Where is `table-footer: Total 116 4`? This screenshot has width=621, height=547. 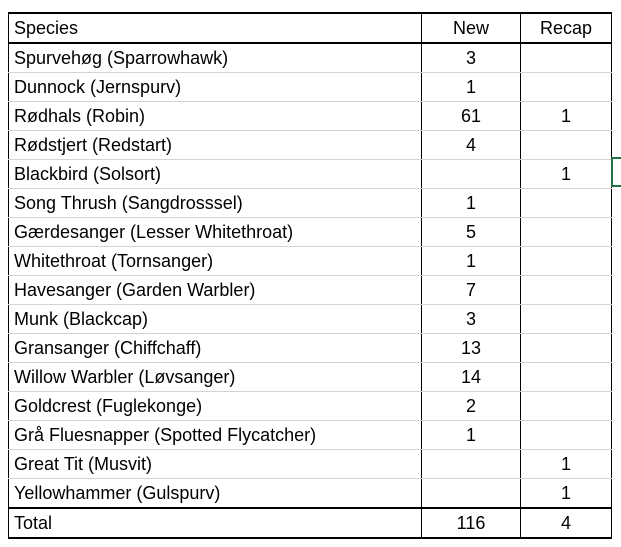 table-footer: Total 116 4 is located at coordinates (310, 523).